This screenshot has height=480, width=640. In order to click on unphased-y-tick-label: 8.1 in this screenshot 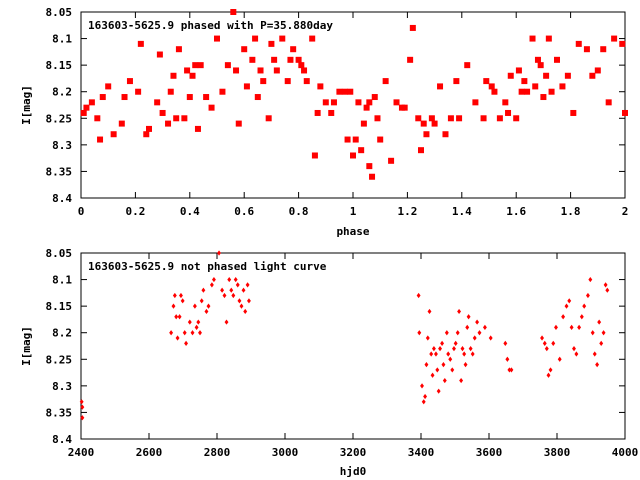, I will do `click(62, 280)`.